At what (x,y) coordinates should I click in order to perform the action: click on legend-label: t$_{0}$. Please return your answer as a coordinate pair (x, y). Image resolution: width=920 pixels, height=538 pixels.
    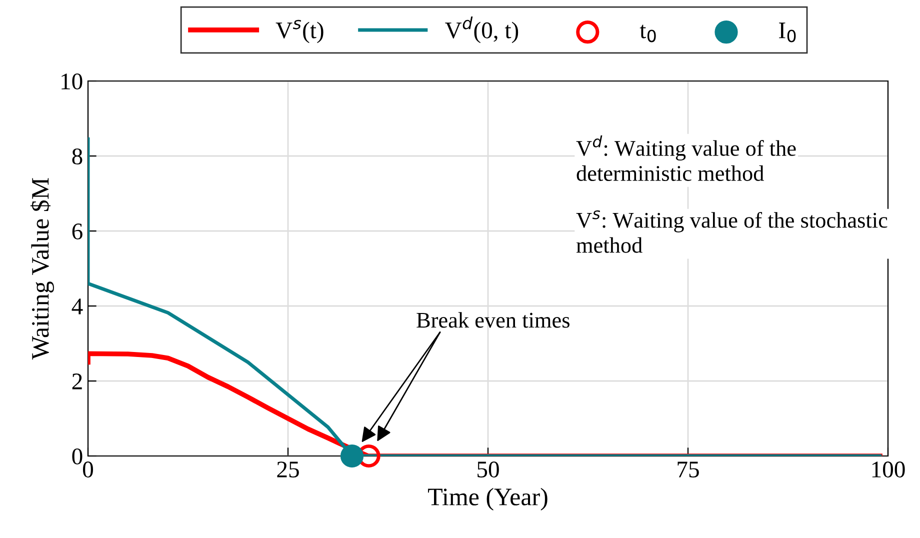
    Looking at the image, I should click on (648, 33).